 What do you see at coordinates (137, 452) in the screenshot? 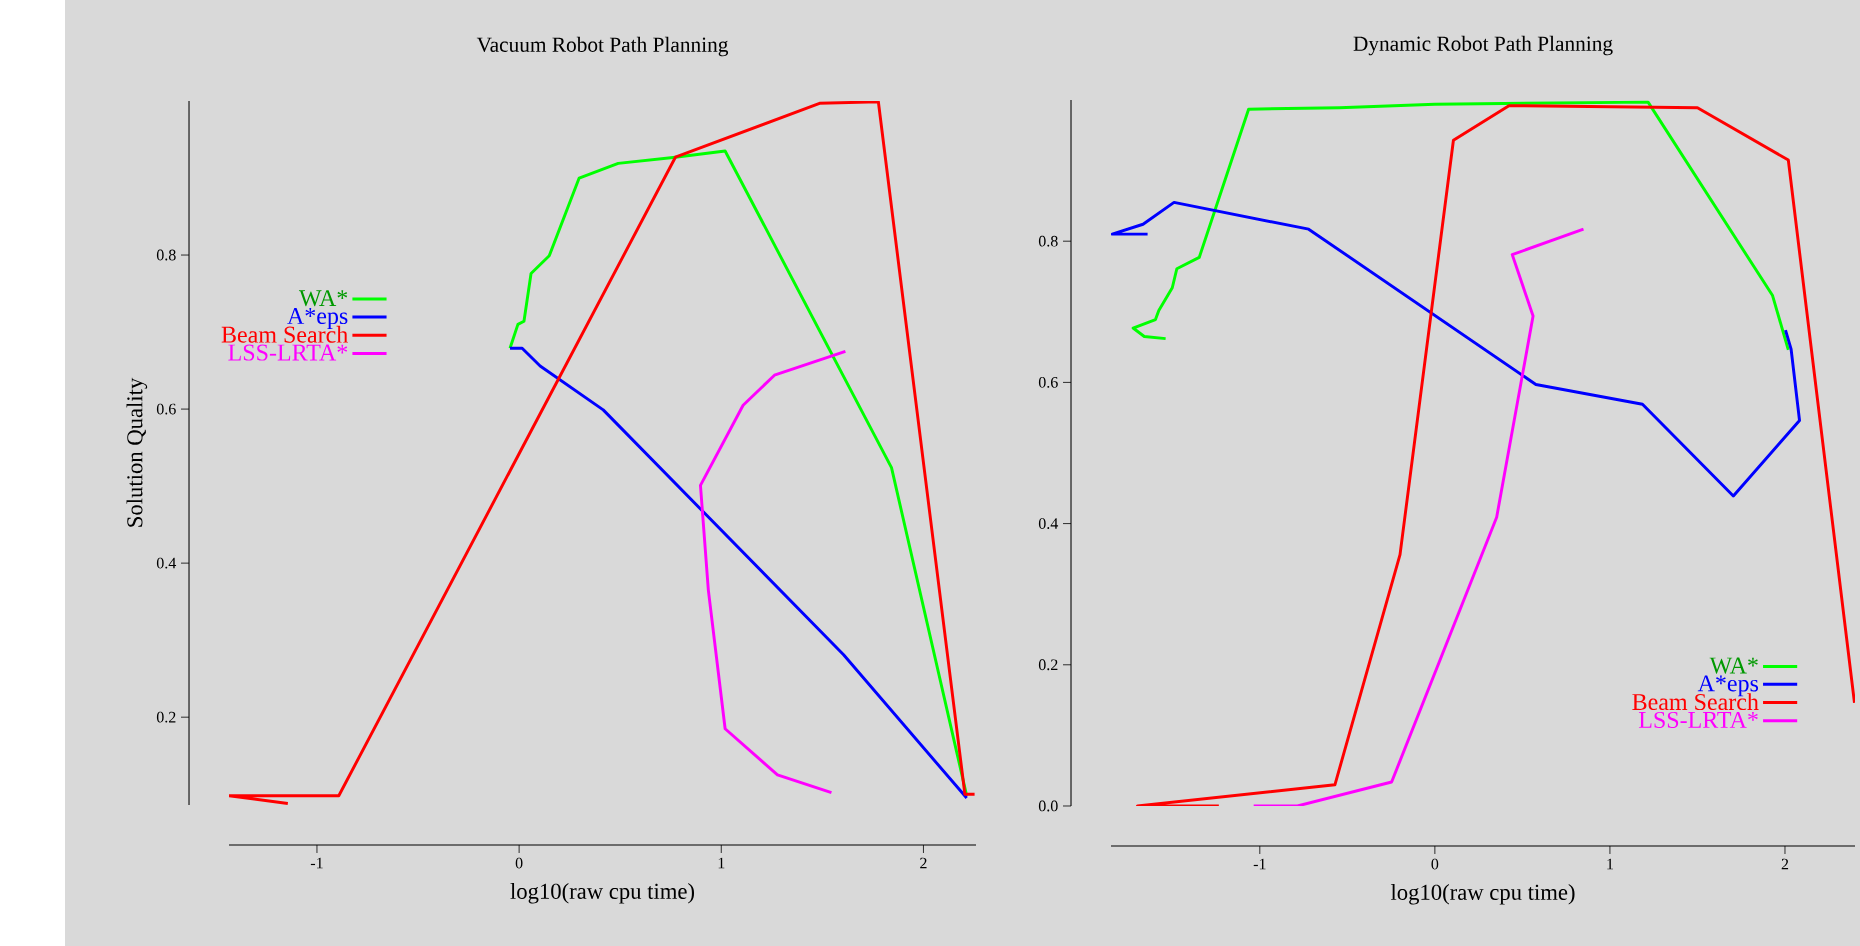
I see `y-axis-title: Solution Quality` at bounding box center [137, 452].